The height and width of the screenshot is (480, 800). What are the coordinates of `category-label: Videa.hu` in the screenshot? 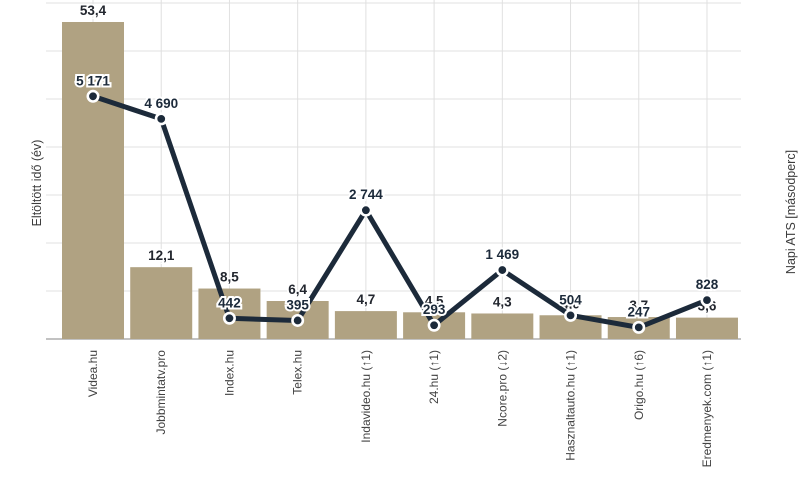 It's located at (93, 373).